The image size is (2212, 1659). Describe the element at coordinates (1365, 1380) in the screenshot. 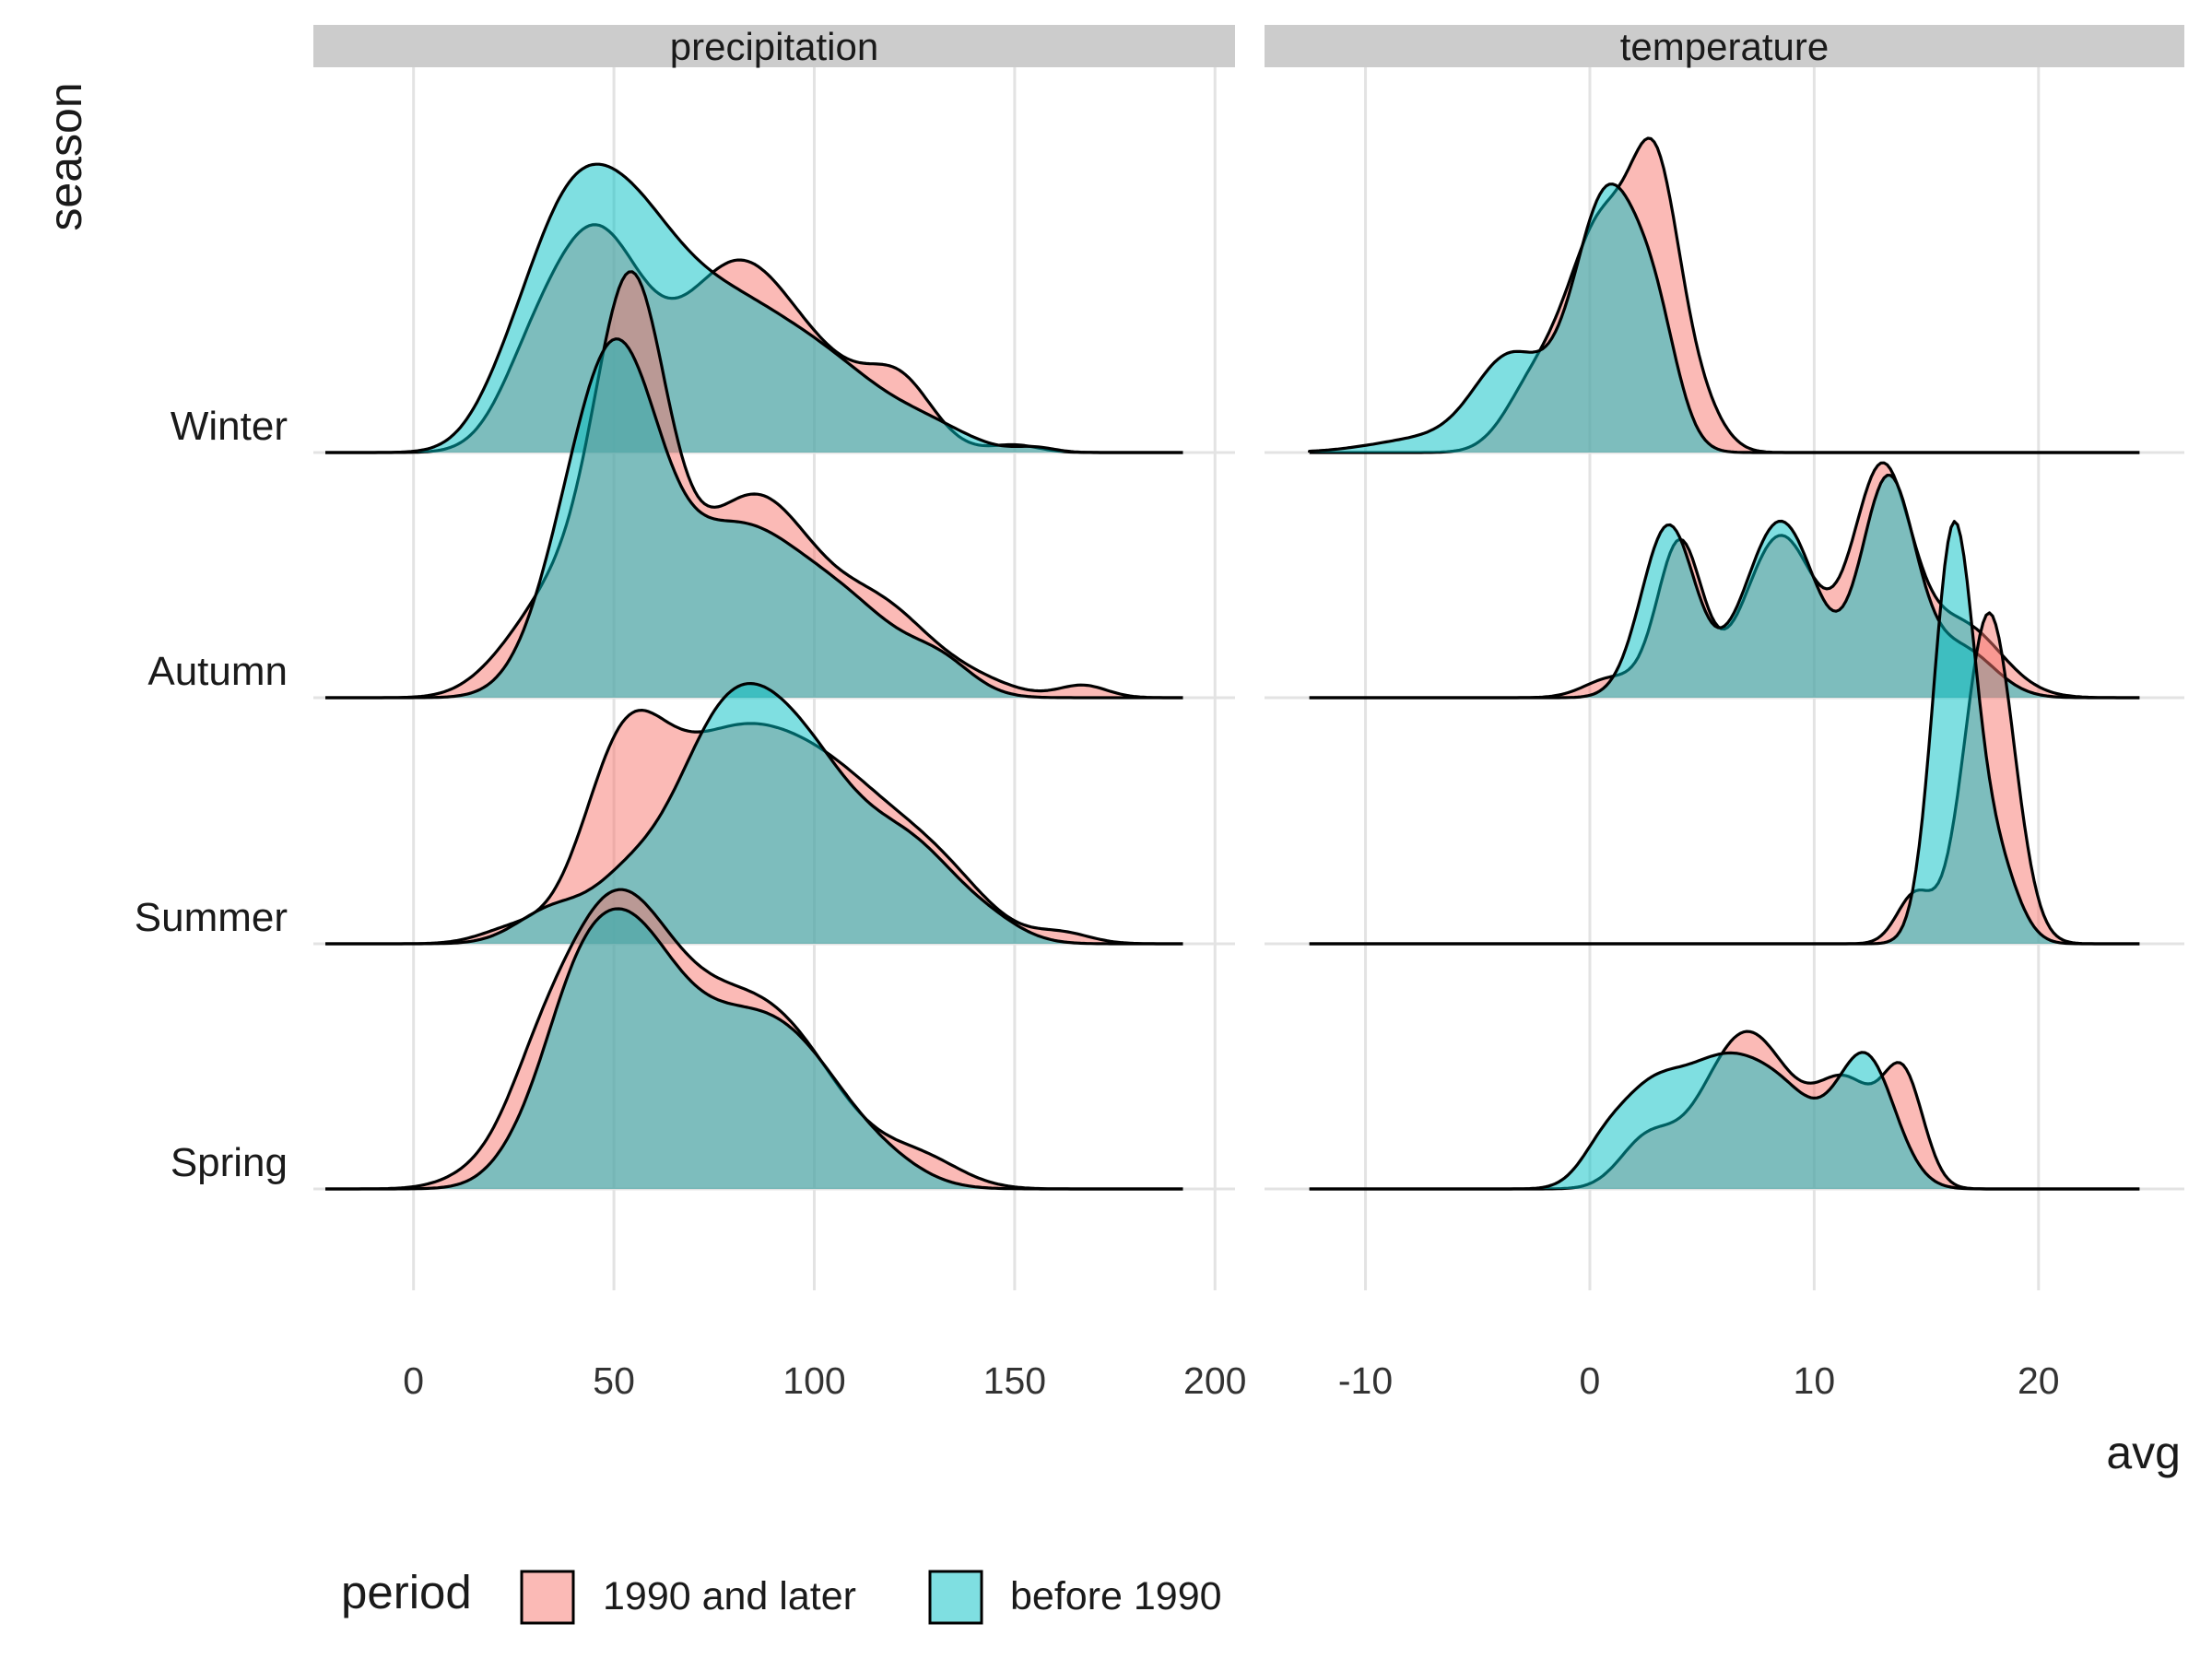

I see `x-tick-label-temperature--10: -10` at that location.